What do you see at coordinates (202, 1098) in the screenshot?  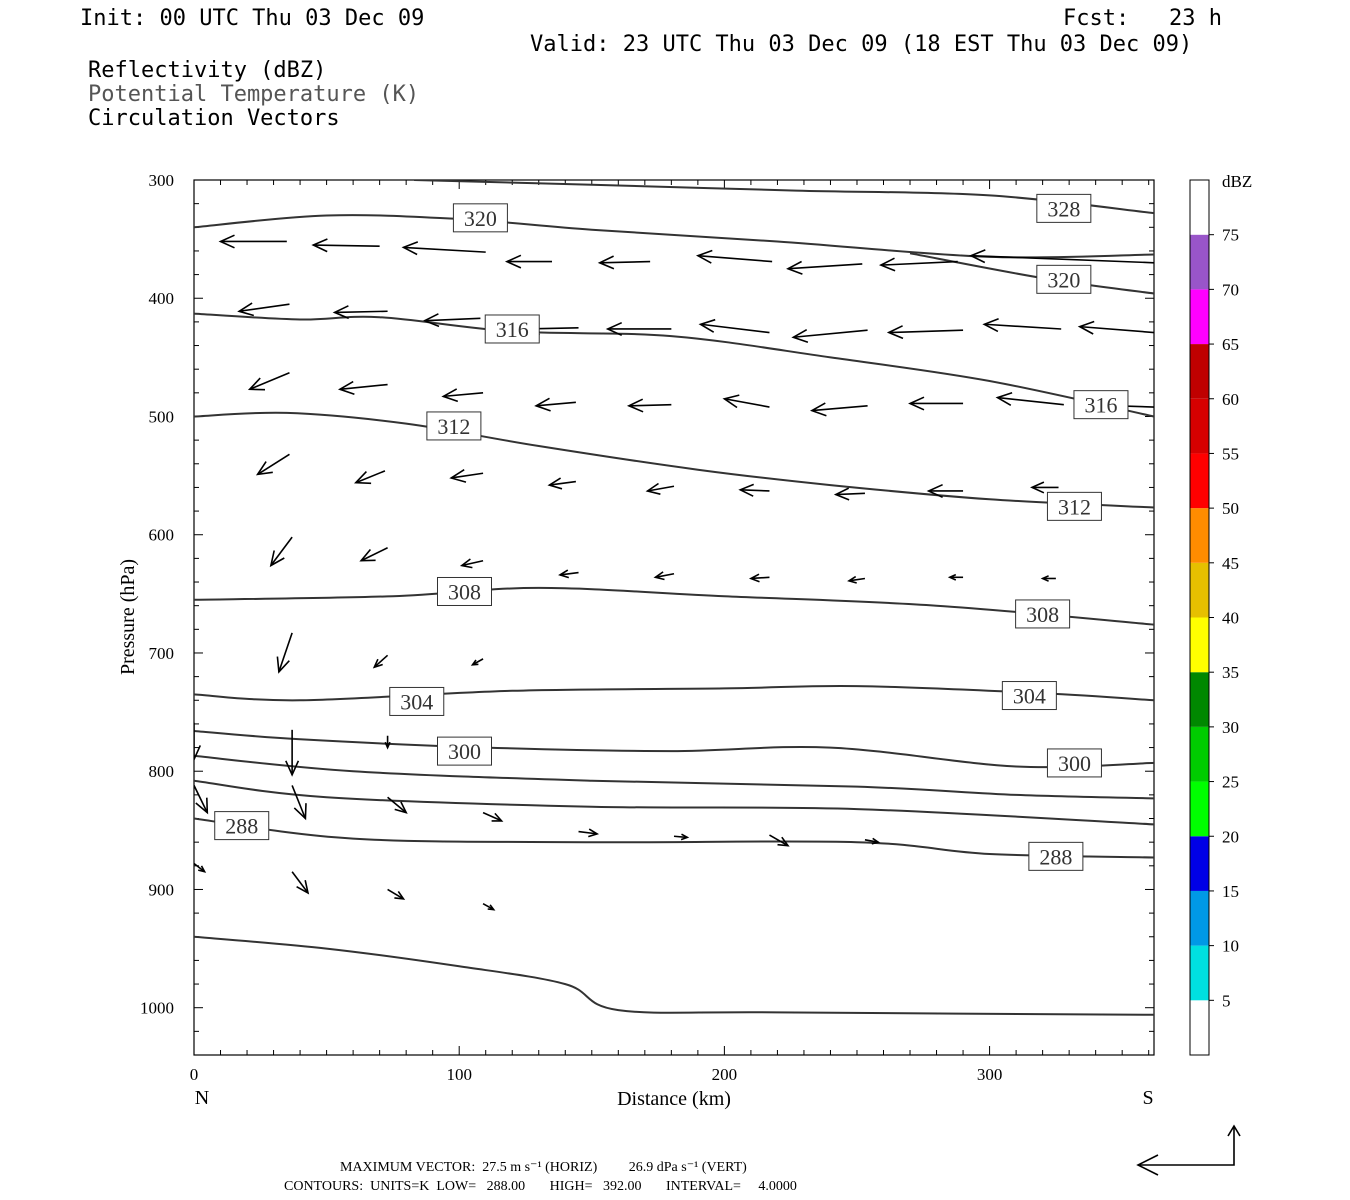 I see `x-end-label-north: N` at bounding box center [202, 1098].